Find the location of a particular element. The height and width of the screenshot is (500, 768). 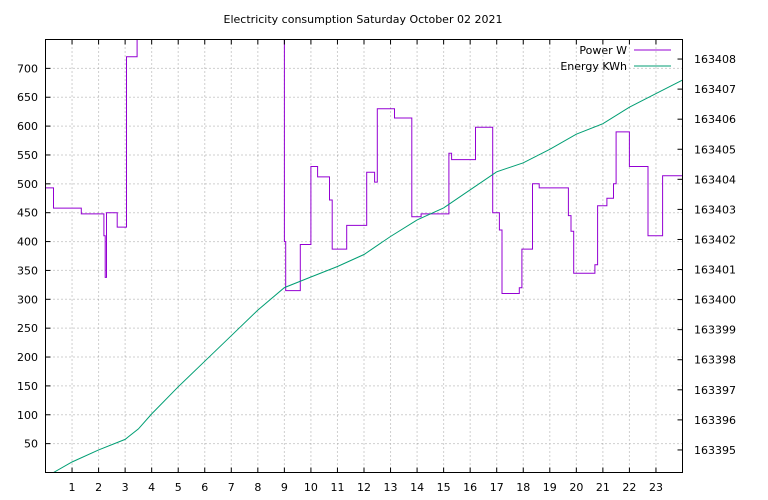

legend-label-power-w: Power W is located at coordinates (603, 50).